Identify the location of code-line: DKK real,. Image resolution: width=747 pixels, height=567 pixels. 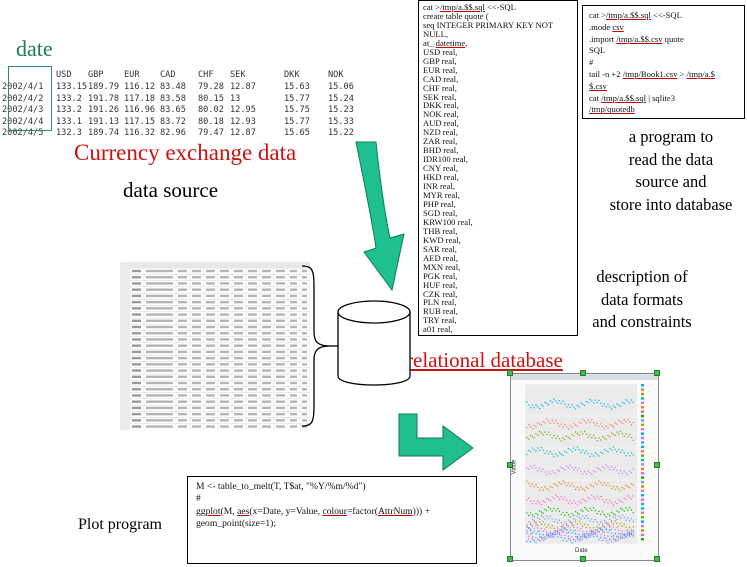
(441, 105).